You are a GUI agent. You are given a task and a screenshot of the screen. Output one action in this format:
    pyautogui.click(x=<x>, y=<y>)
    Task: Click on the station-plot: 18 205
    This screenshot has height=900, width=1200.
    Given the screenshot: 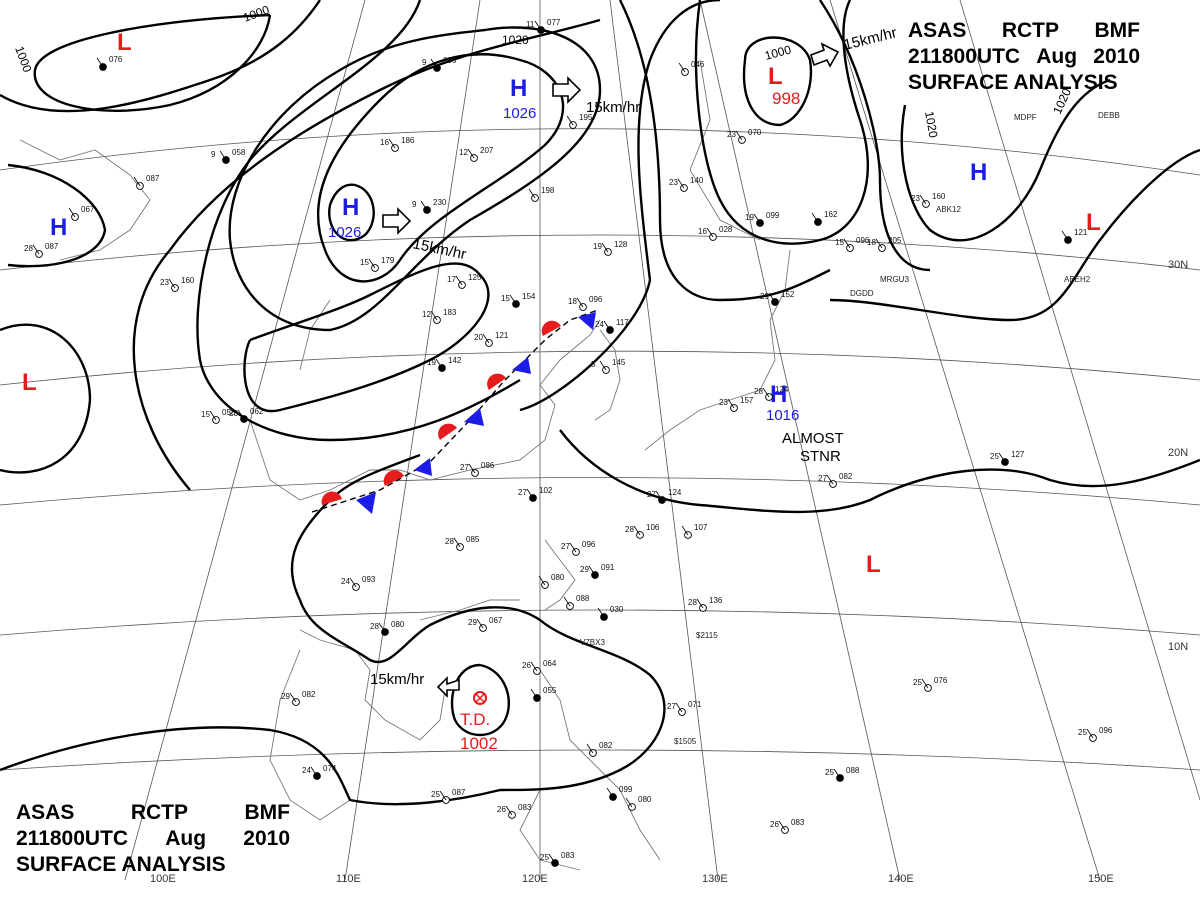 What is the action you would take?
    pyautogui.click(x=884, y=244)
    